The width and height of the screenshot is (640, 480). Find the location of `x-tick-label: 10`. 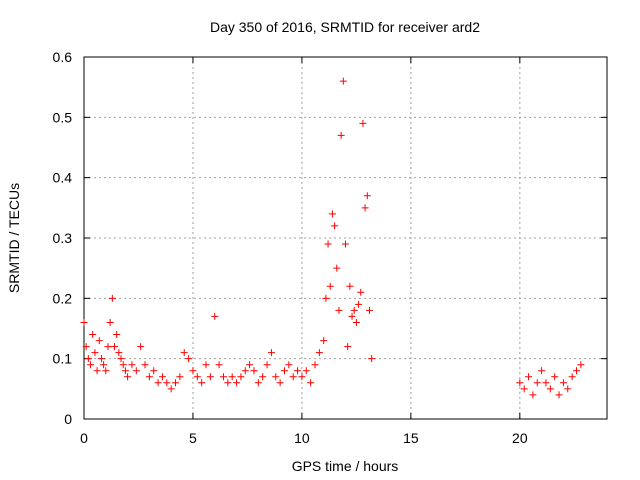

x-tick-label: 10 is located at coordinates (302, 438).